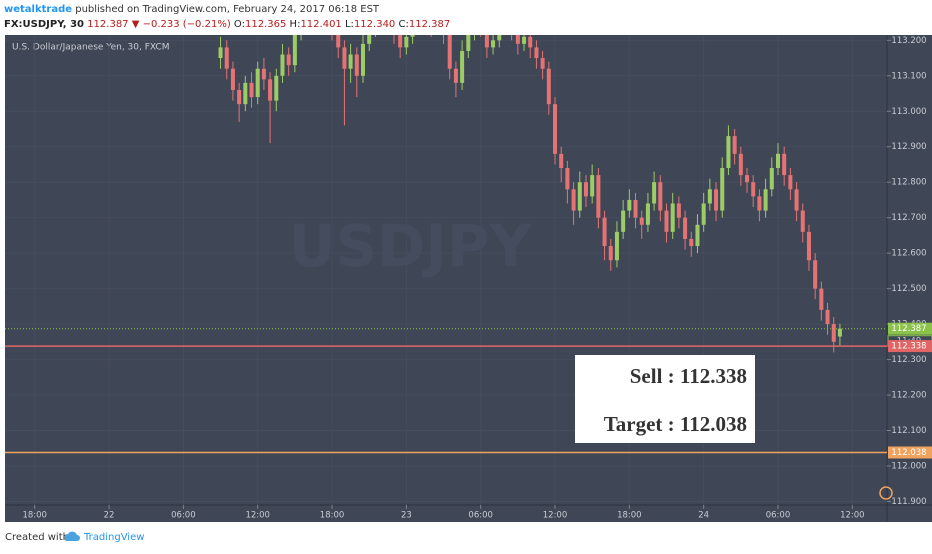 The image size is (932, 554). I want to click on x-tick-label: 23, so click(406, 516).